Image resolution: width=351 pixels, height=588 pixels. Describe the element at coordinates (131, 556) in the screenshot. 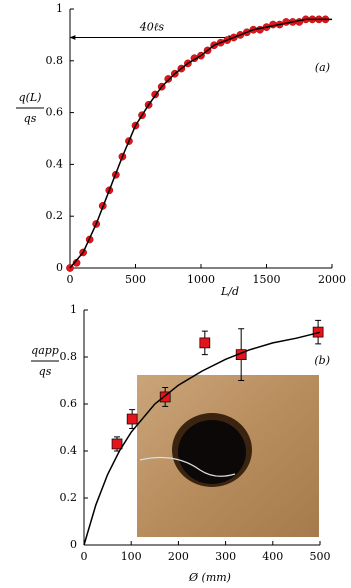

I see `x-tick-label: 100` at that location.